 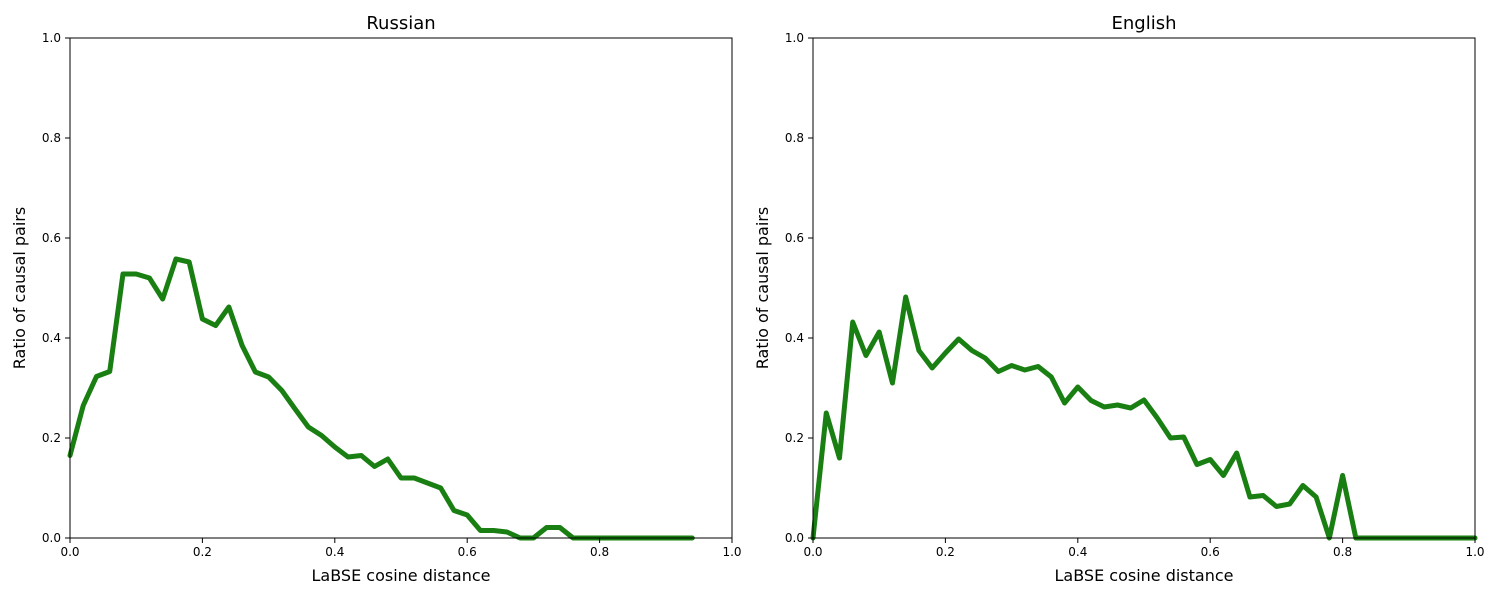 I want to click on chart-title: English, so click(x=1144, y=23).